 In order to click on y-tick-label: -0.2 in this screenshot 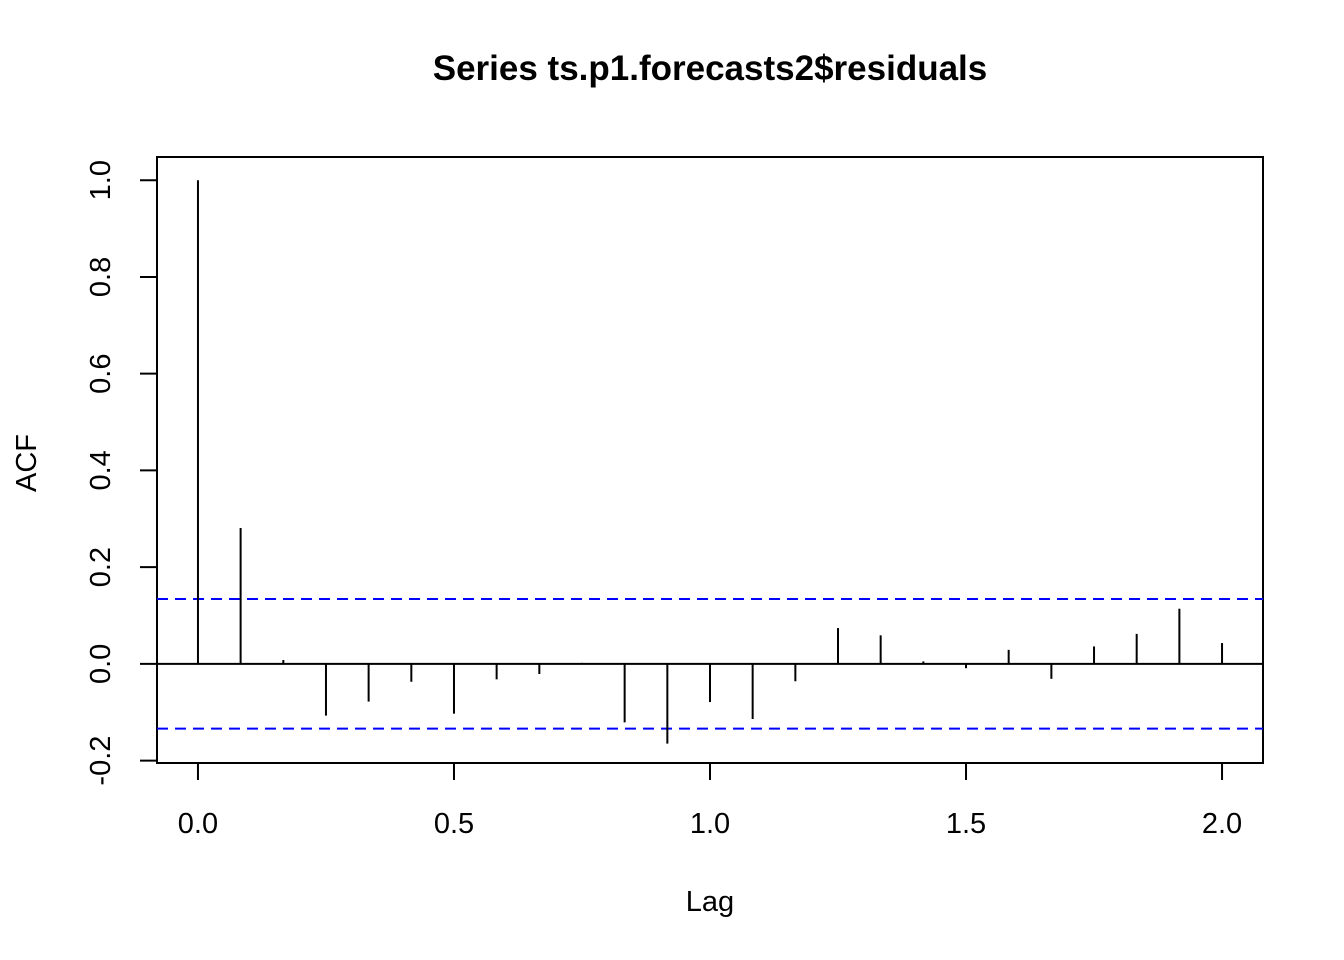, I will do `click(101, 761)`.